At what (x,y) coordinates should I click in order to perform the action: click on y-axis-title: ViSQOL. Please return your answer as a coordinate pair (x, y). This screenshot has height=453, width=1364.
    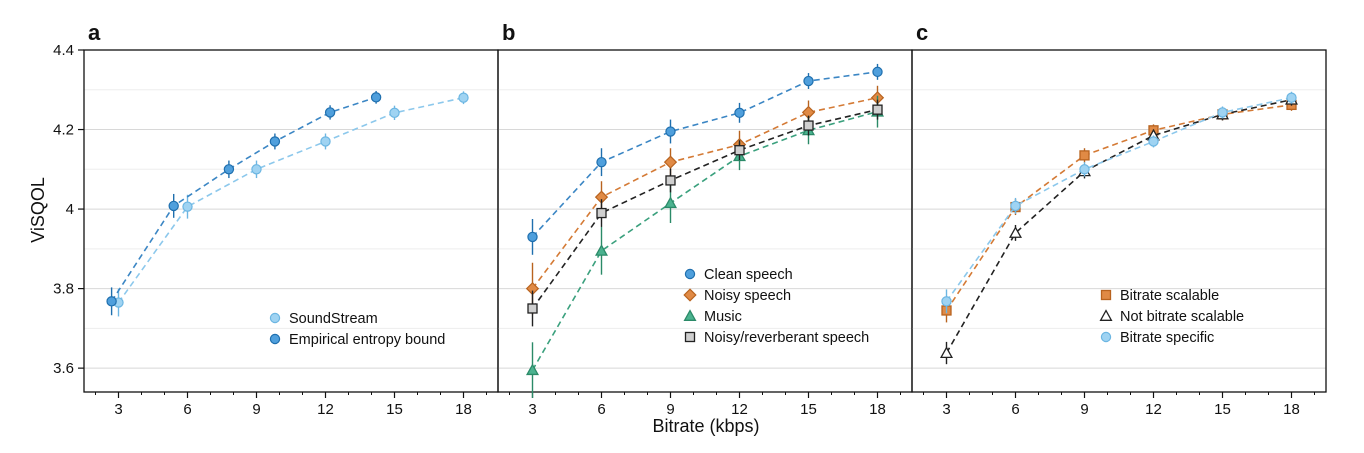
    Looking at the image, I should click on (38, 210).